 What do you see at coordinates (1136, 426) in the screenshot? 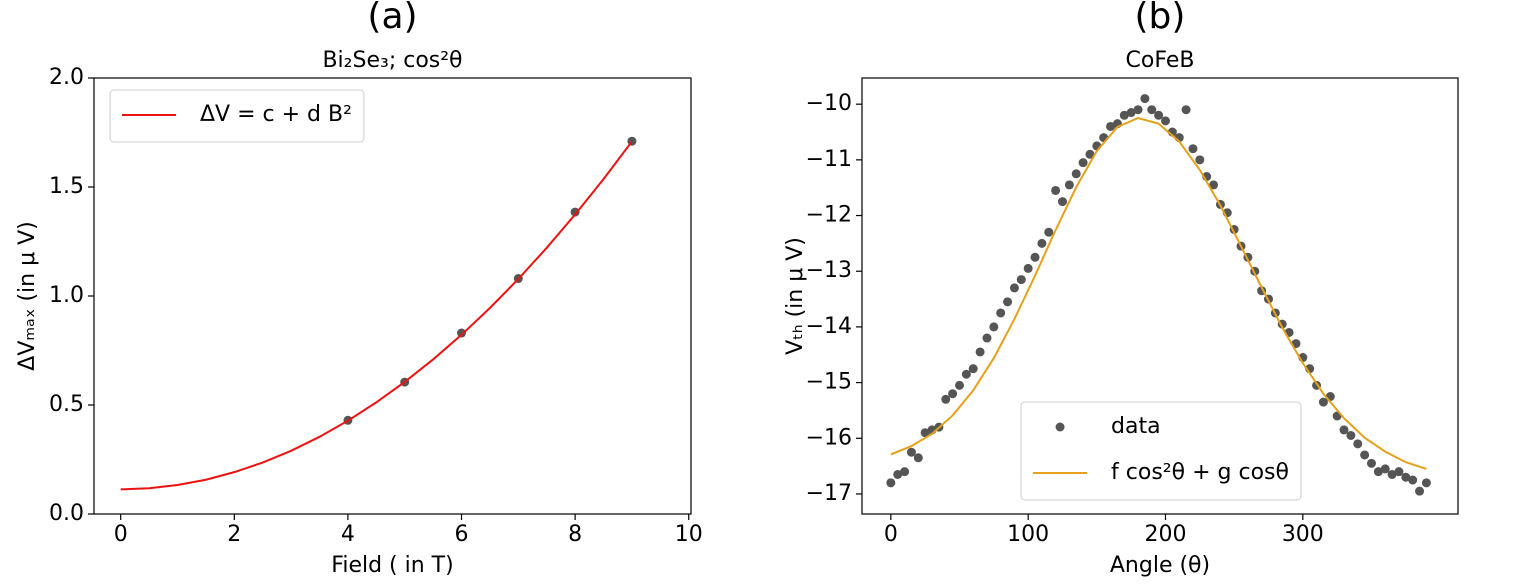
I see `legend-label: data` at bounding box center [1136, 426].